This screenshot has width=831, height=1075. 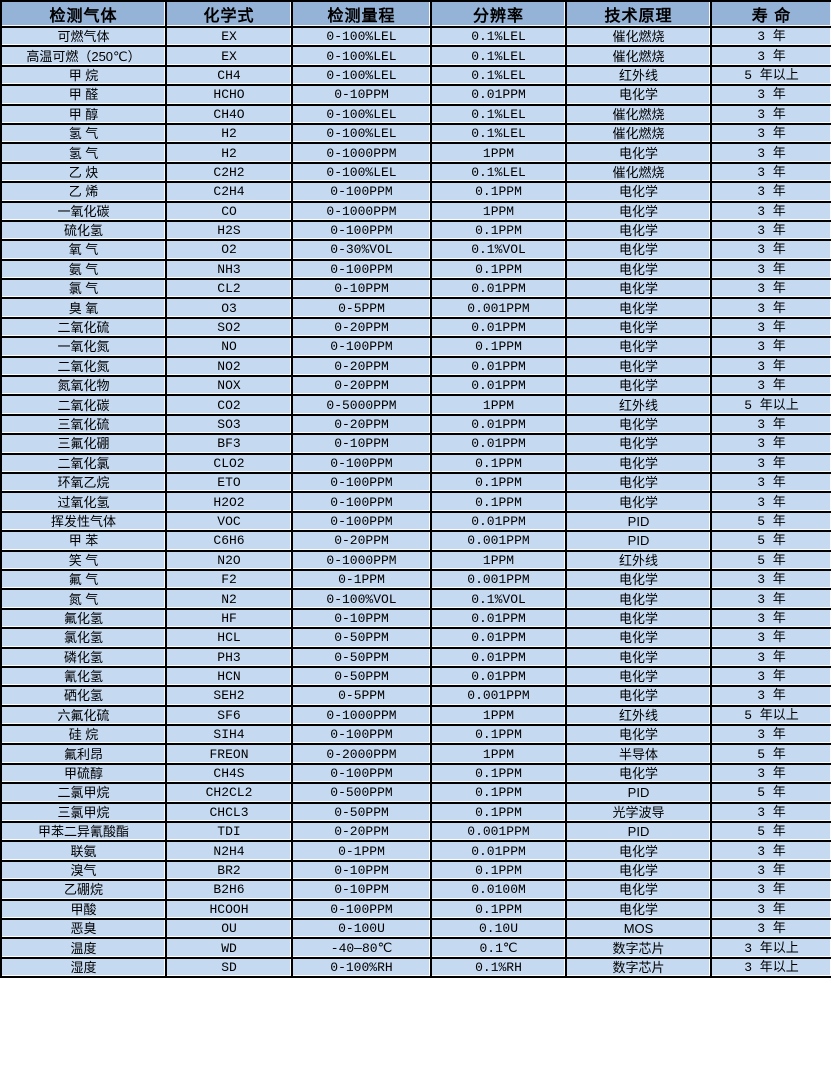 I want to click on principle-cell: 催化燃烧, so click(x=639, y=38).